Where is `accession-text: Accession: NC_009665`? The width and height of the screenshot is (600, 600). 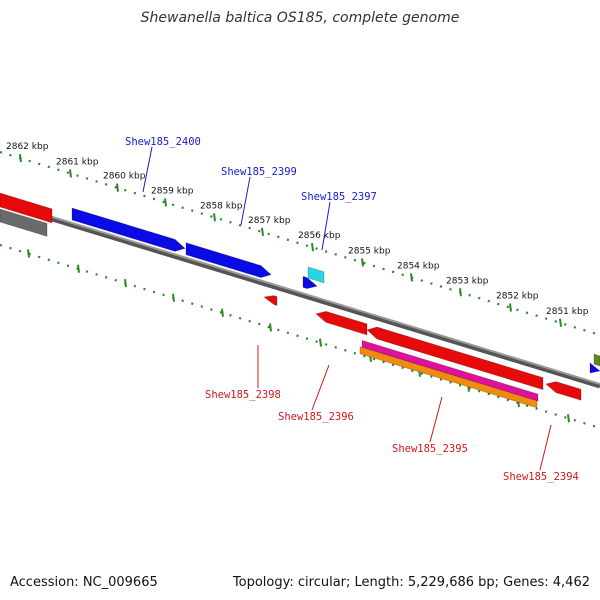
accession-text: Accession: NC_009665 is located at coordinates (84, 582).